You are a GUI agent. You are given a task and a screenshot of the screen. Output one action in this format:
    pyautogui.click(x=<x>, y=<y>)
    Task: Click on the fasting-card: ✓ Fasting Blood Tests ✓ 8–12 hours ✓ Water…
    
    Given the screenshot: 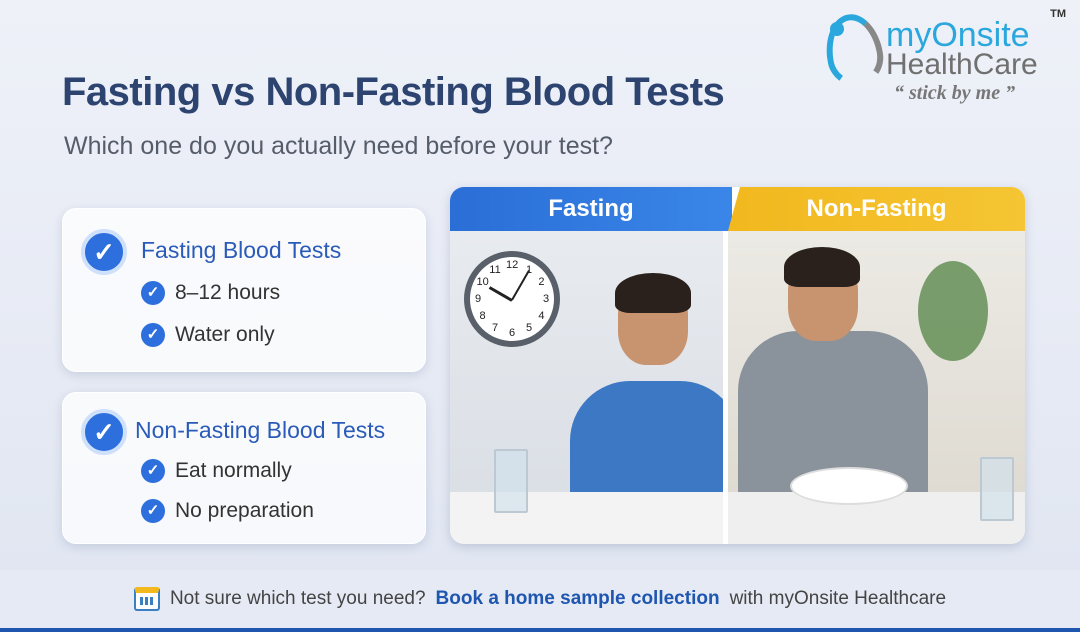 What is the action you would take?
    pyautogui.click(x=244, y=290)
    